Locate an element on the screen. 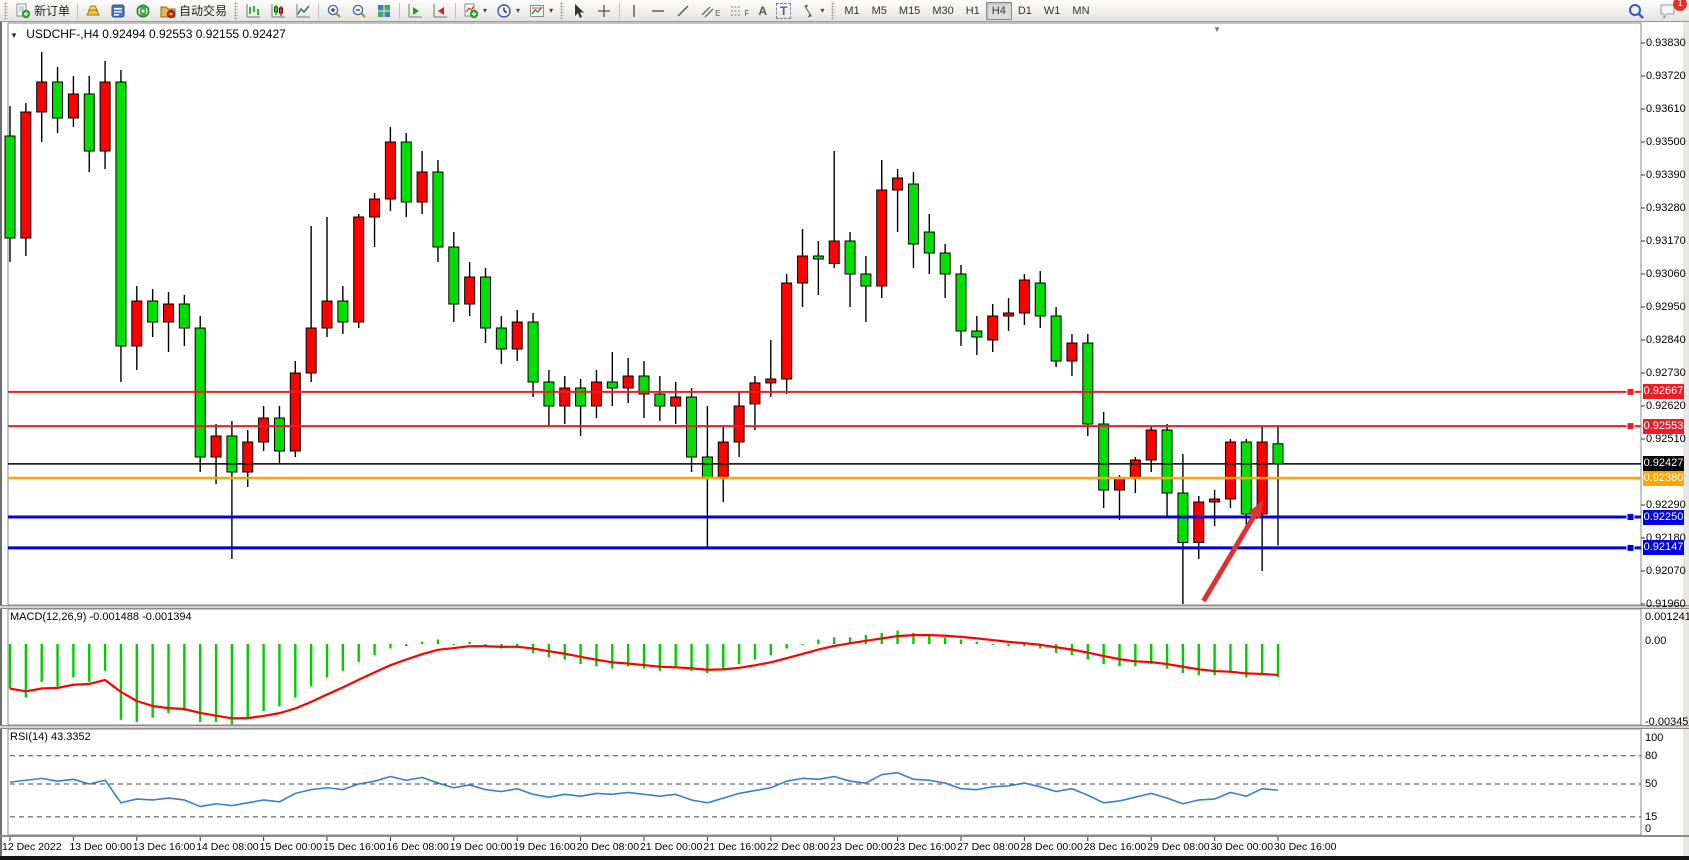 Image resolution: width=1689 pixels, height=860 pixels. macd-indicator-label: MACD(12,26,9) -0.001488 -0.001394 is located at coordinates (101, 617).